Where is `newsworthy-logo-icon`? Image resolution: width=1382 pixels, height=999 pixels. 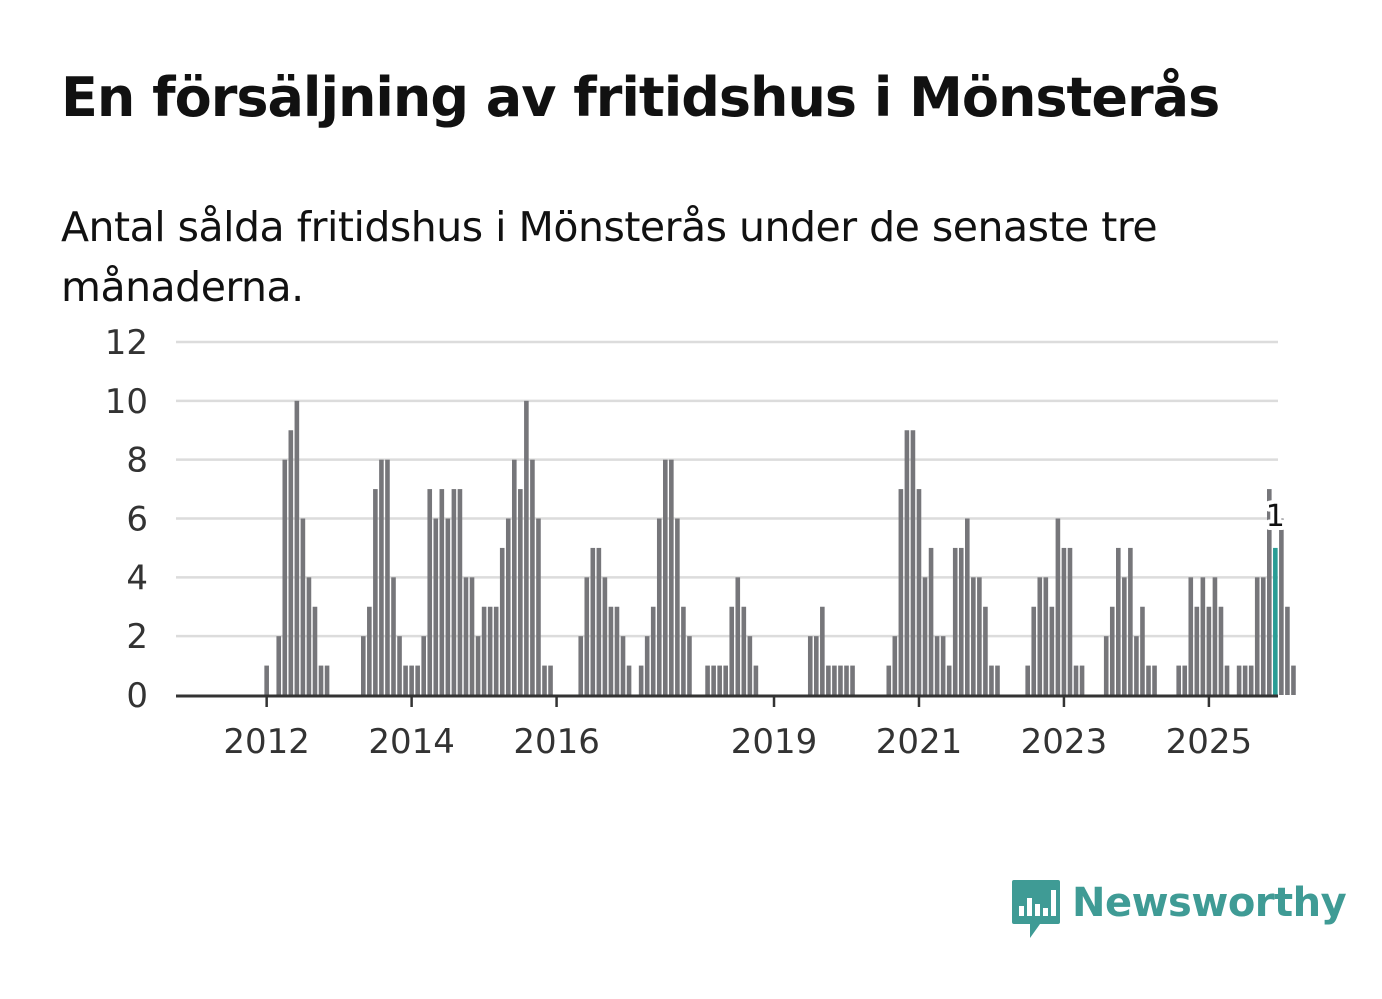
newsworthy-logo-icon is located at coordinates (1036, 909).